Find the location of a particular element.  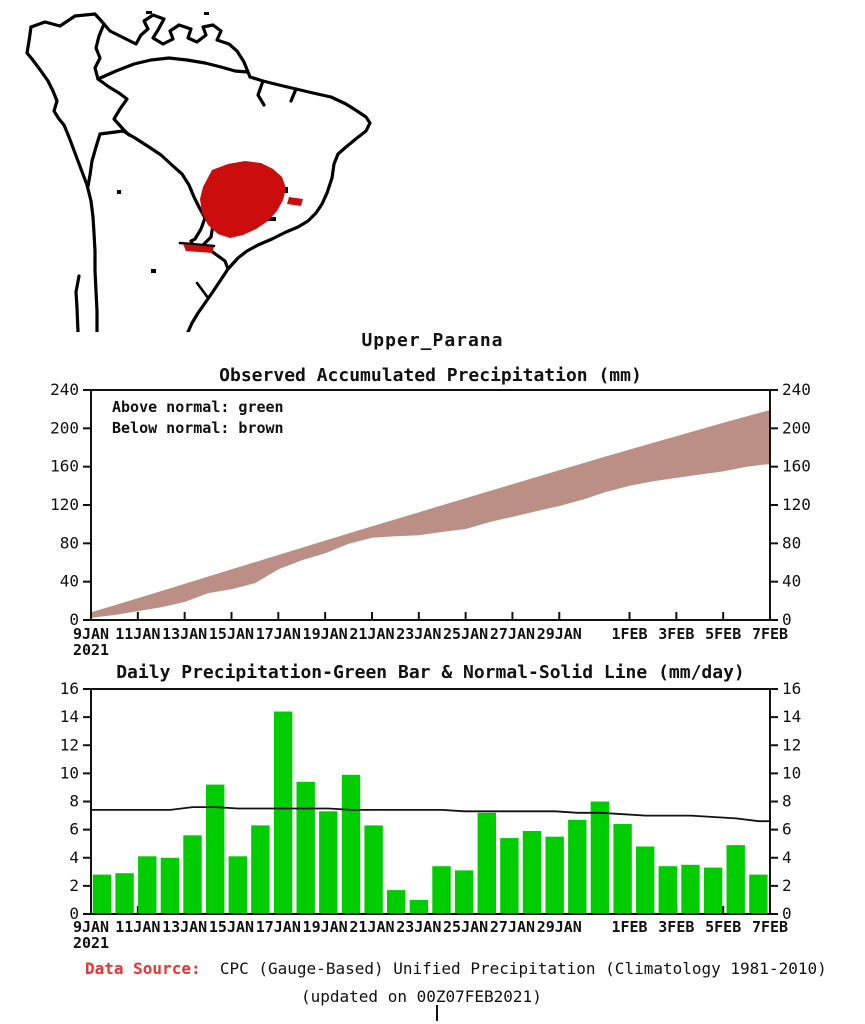

coastline-pacific is located at coordinates (62, 178).